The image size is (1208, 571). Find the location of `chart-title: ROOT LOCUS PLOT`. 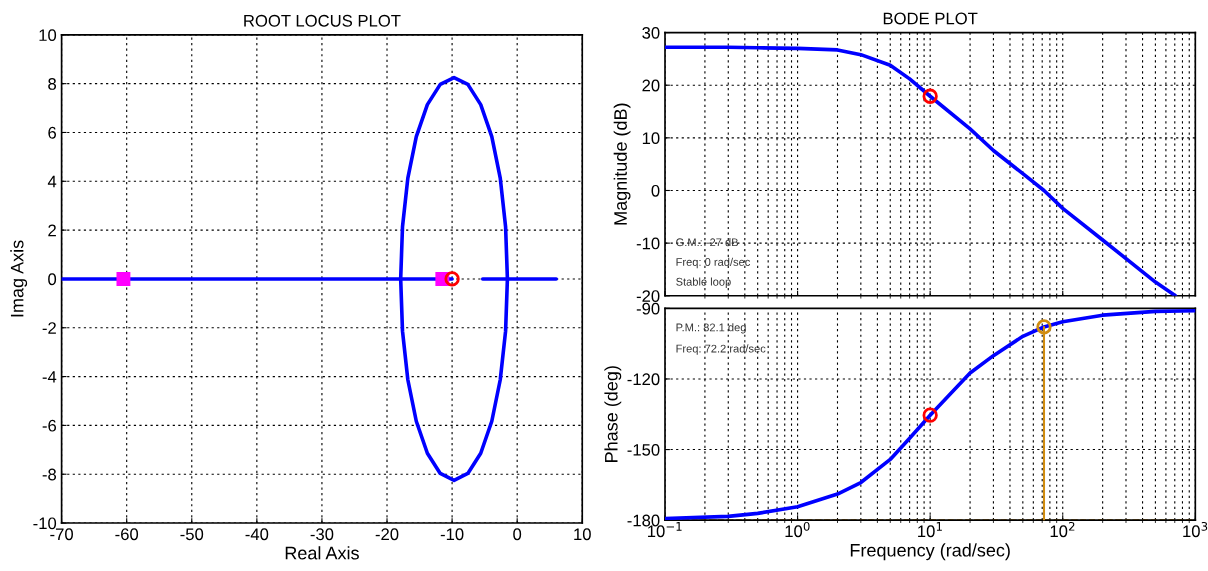

chart-title: ROOT LOCUS PLOT is located at coordinates (322, 20).